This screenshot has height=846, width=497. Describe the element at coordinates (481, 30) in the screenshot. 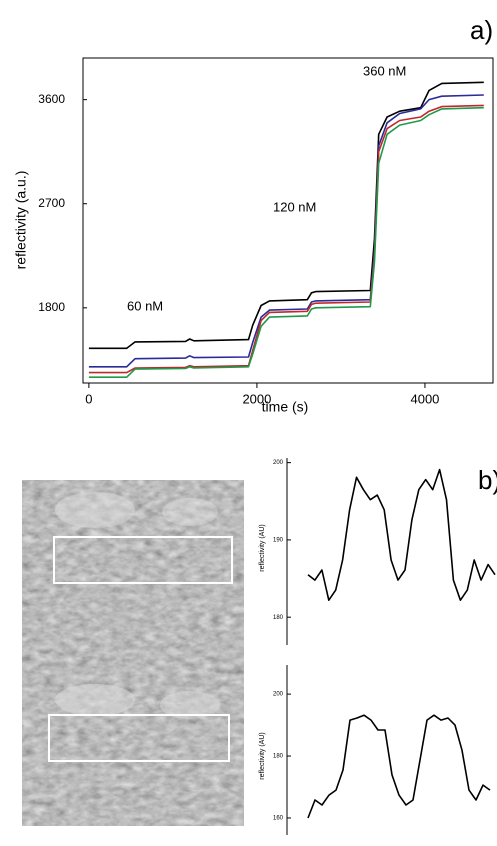

I see `panel-label: a)` at that location.